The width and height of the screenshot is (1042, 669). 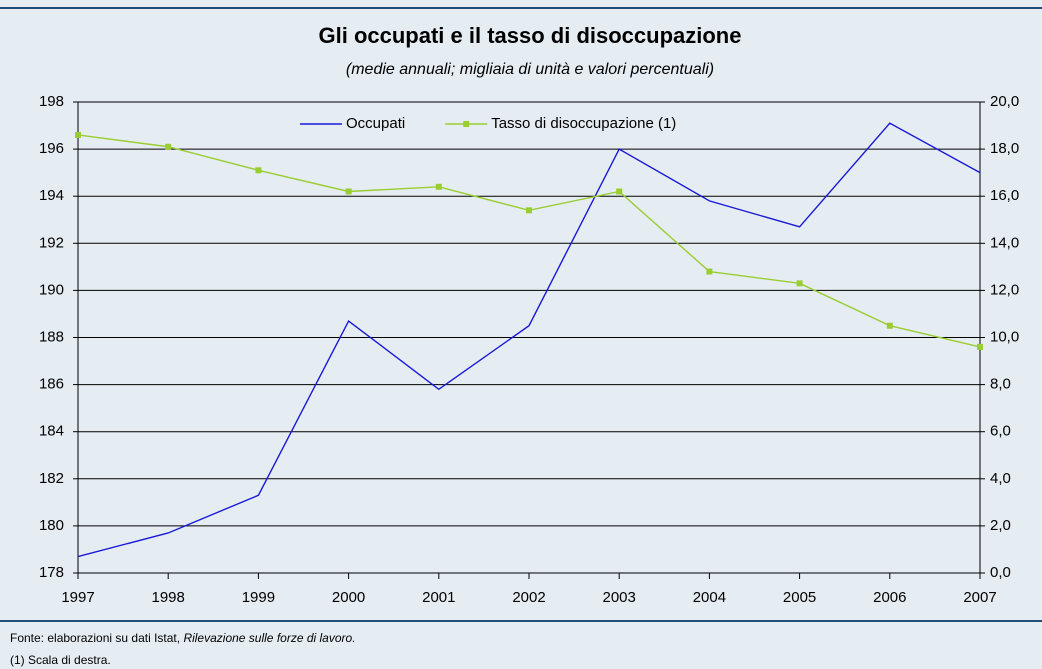 What do you see at coordinates (96, 638) in the screenshot?
I see `source-text: Fonte: elaborazioni su dati Istat,` at bounding box center [96, 638].